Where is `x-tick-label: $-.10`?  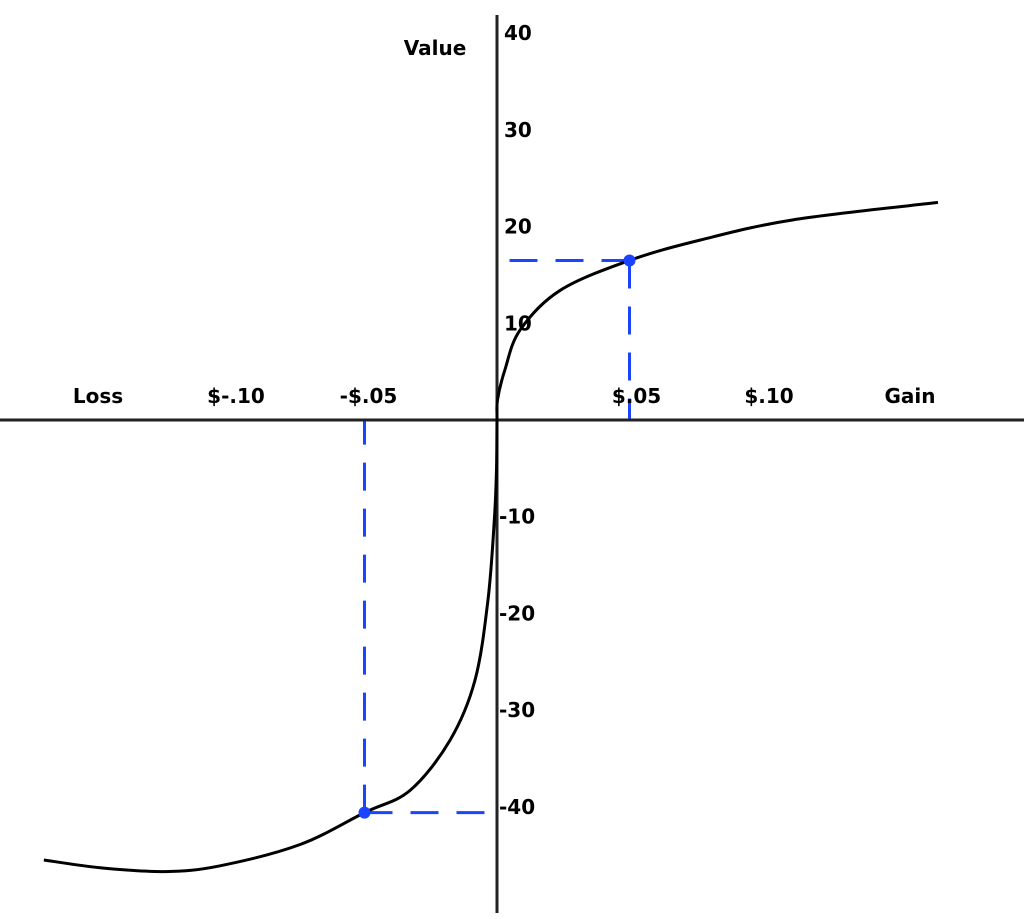
x-tick-label: $-.10 is located at coordinates (236, 396).